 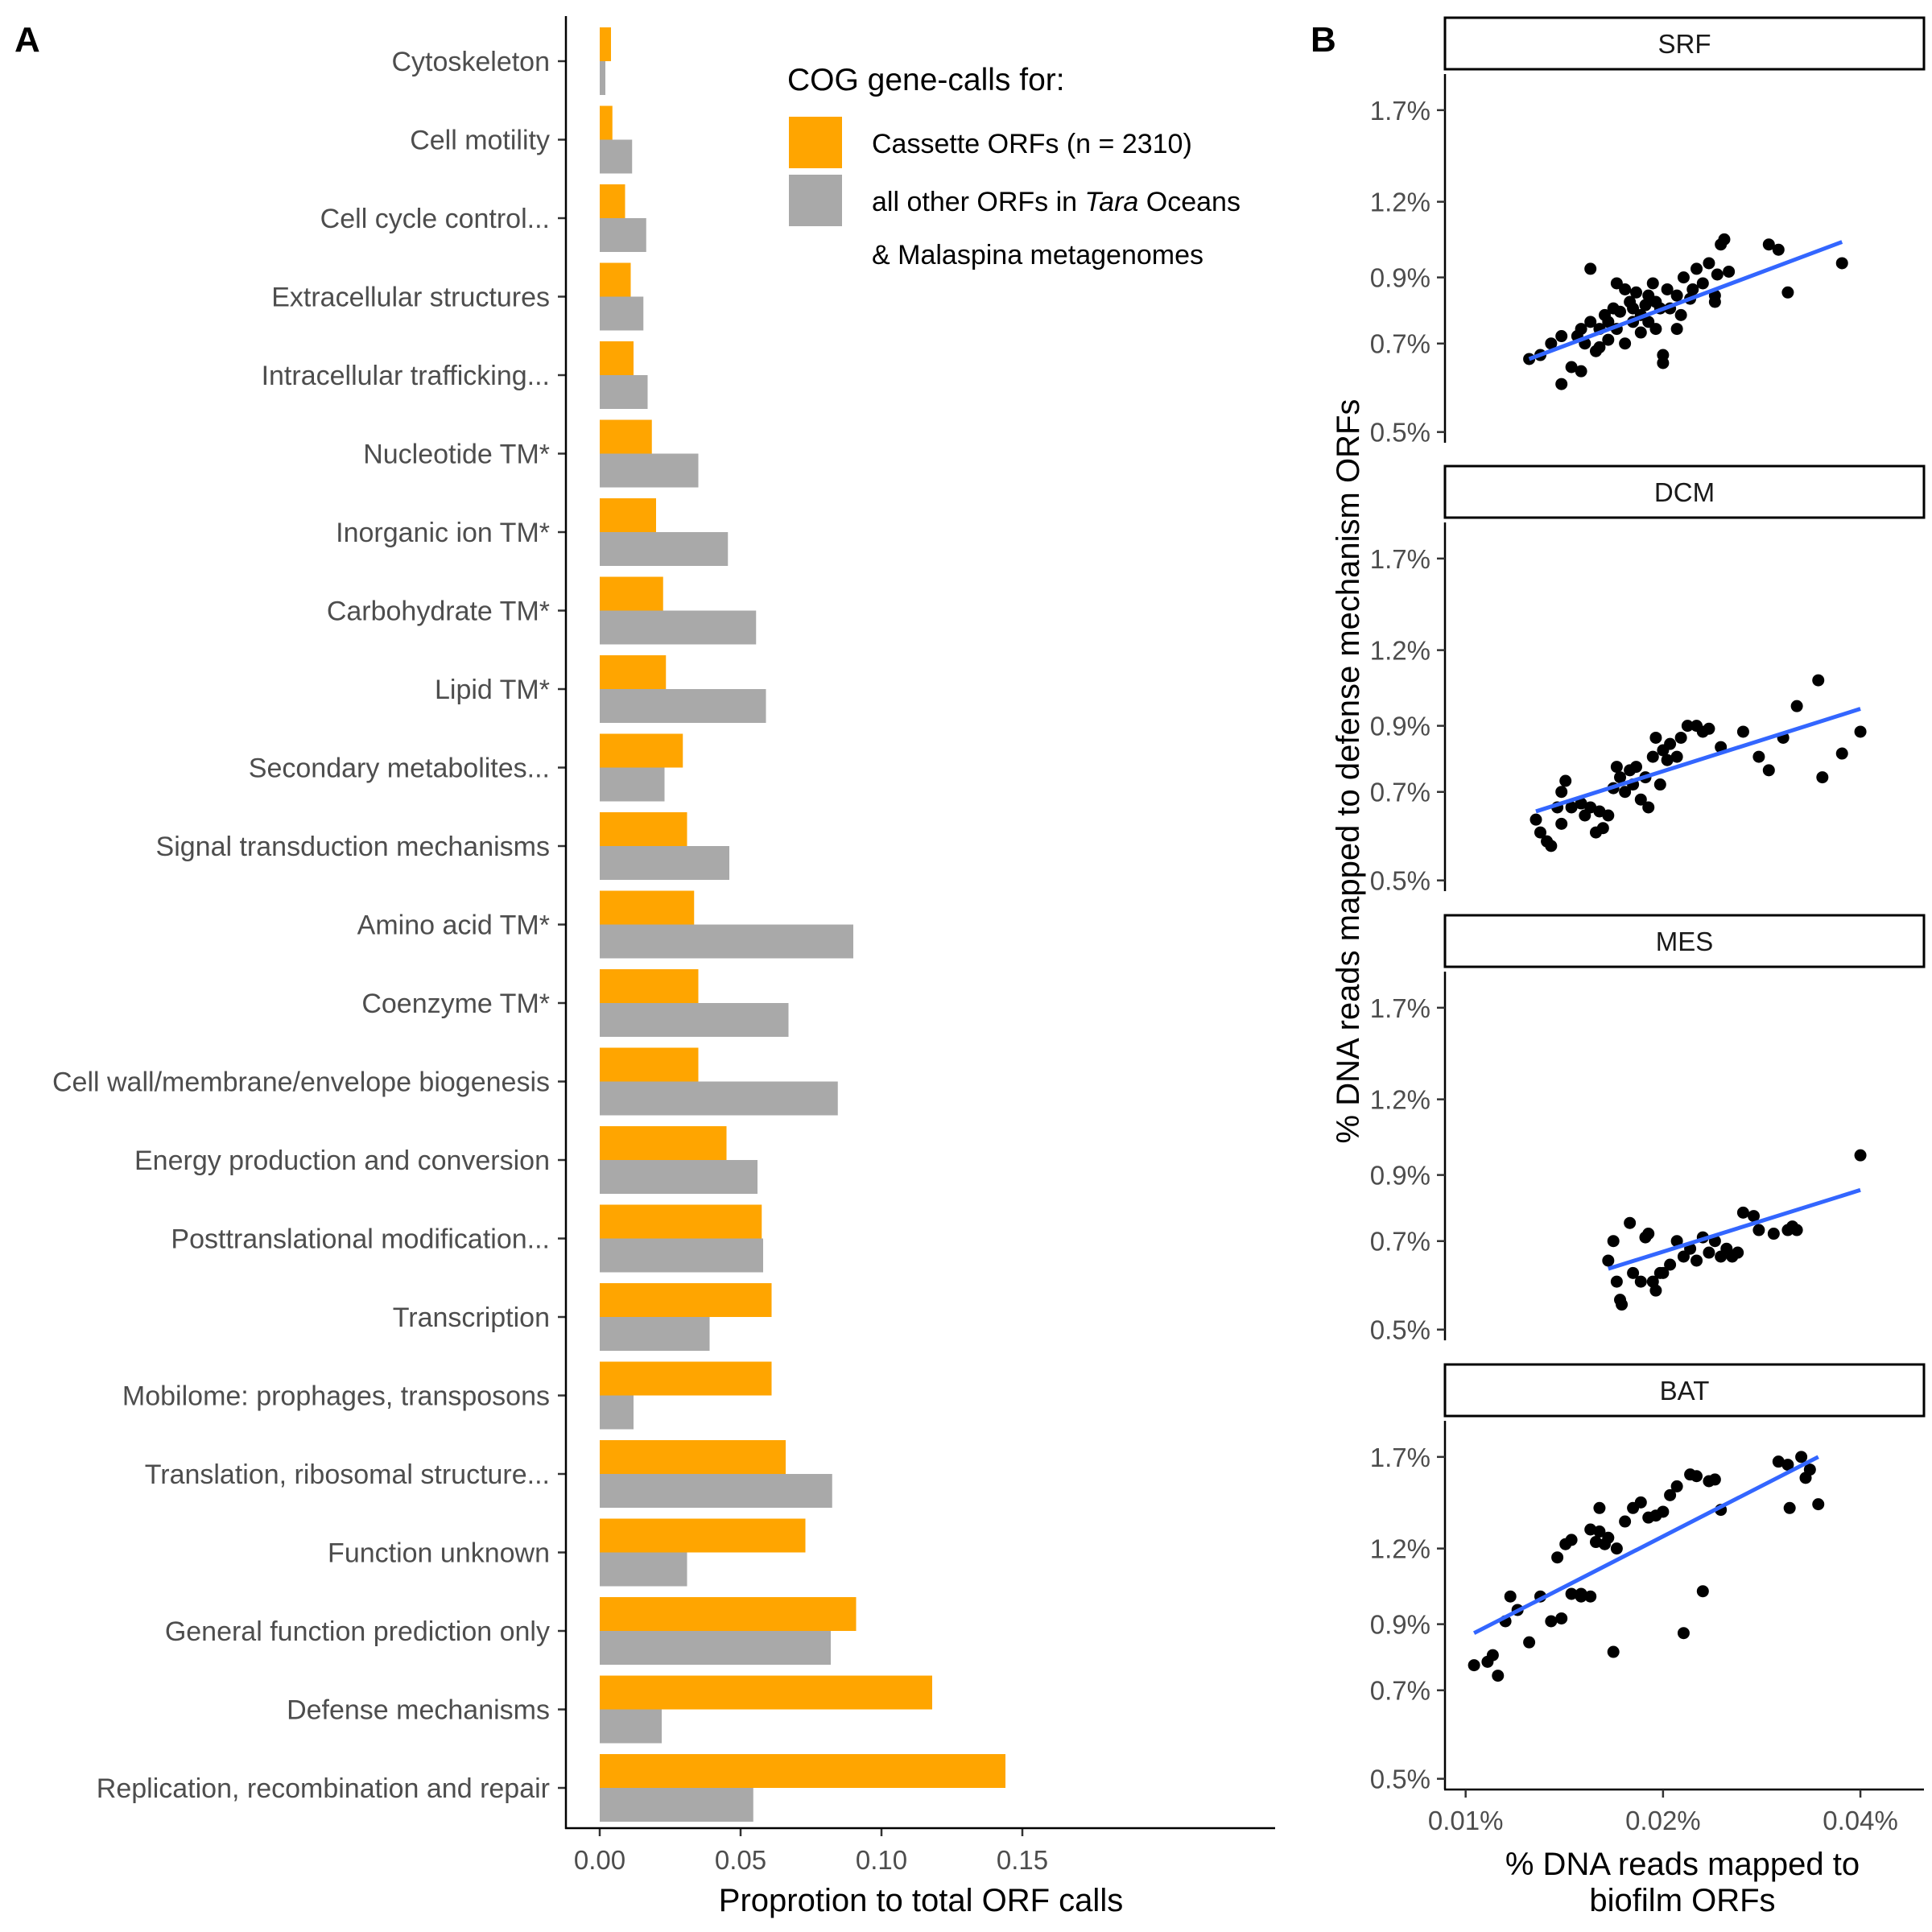 I want to click on legend-title: COG gene-calls for:, so click(x=926, y=80).